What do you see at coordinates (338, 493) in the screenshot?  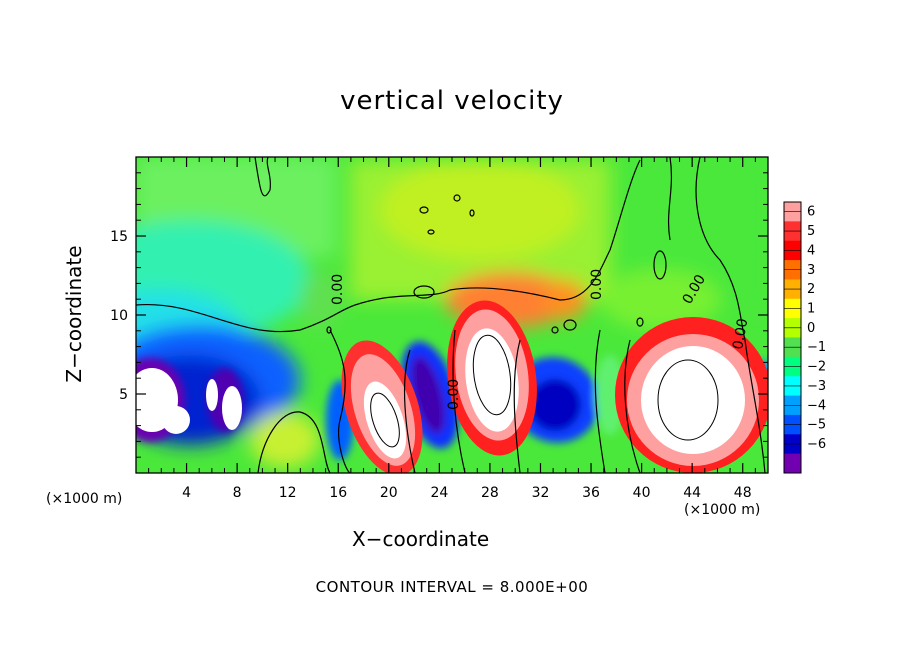 I see `x-tick-label: 16` at bounding box center [338, 493].